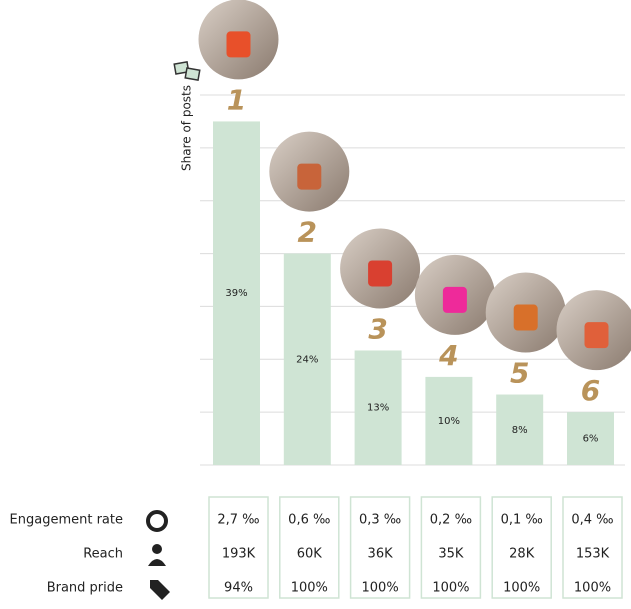  I want to click on reach-icon, so click(157, 549).